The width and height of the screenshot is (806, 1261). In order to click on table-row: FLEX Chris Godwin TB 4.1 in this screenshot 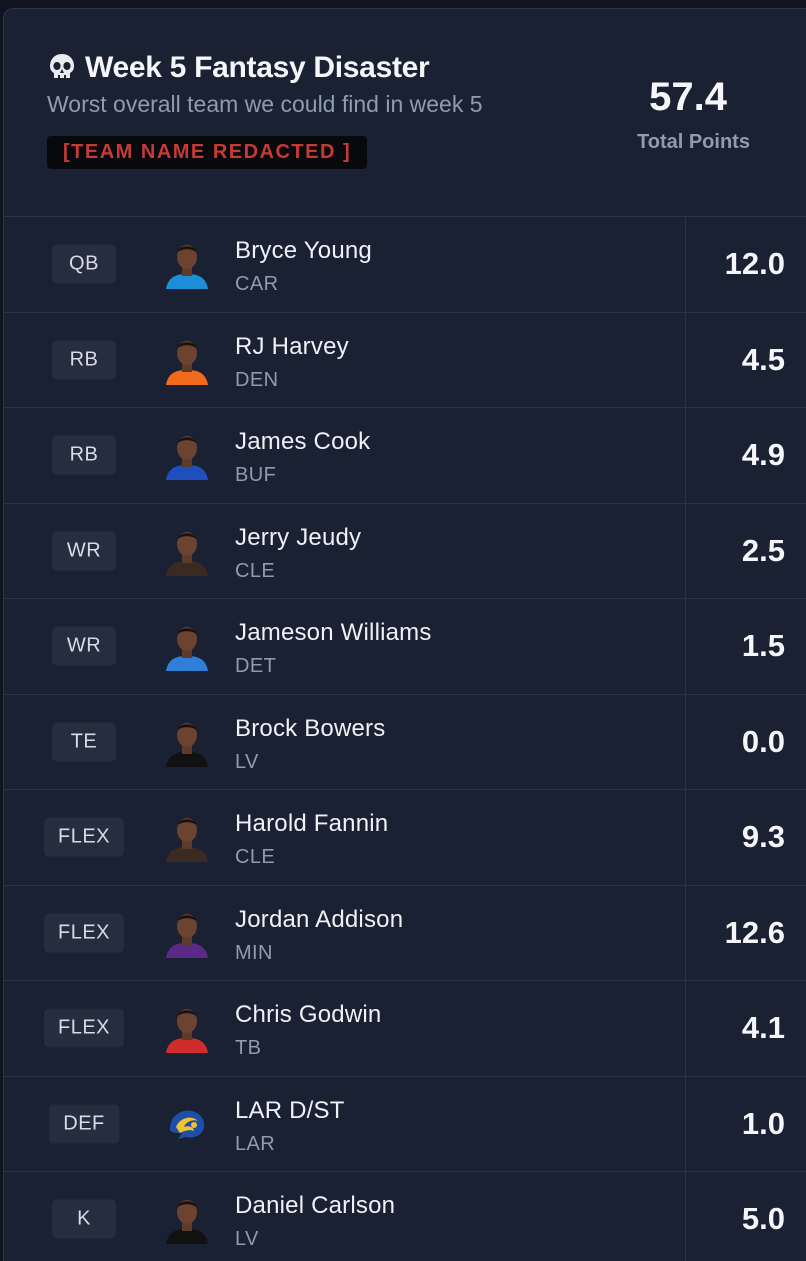, I will do `click(405, 1029)`.